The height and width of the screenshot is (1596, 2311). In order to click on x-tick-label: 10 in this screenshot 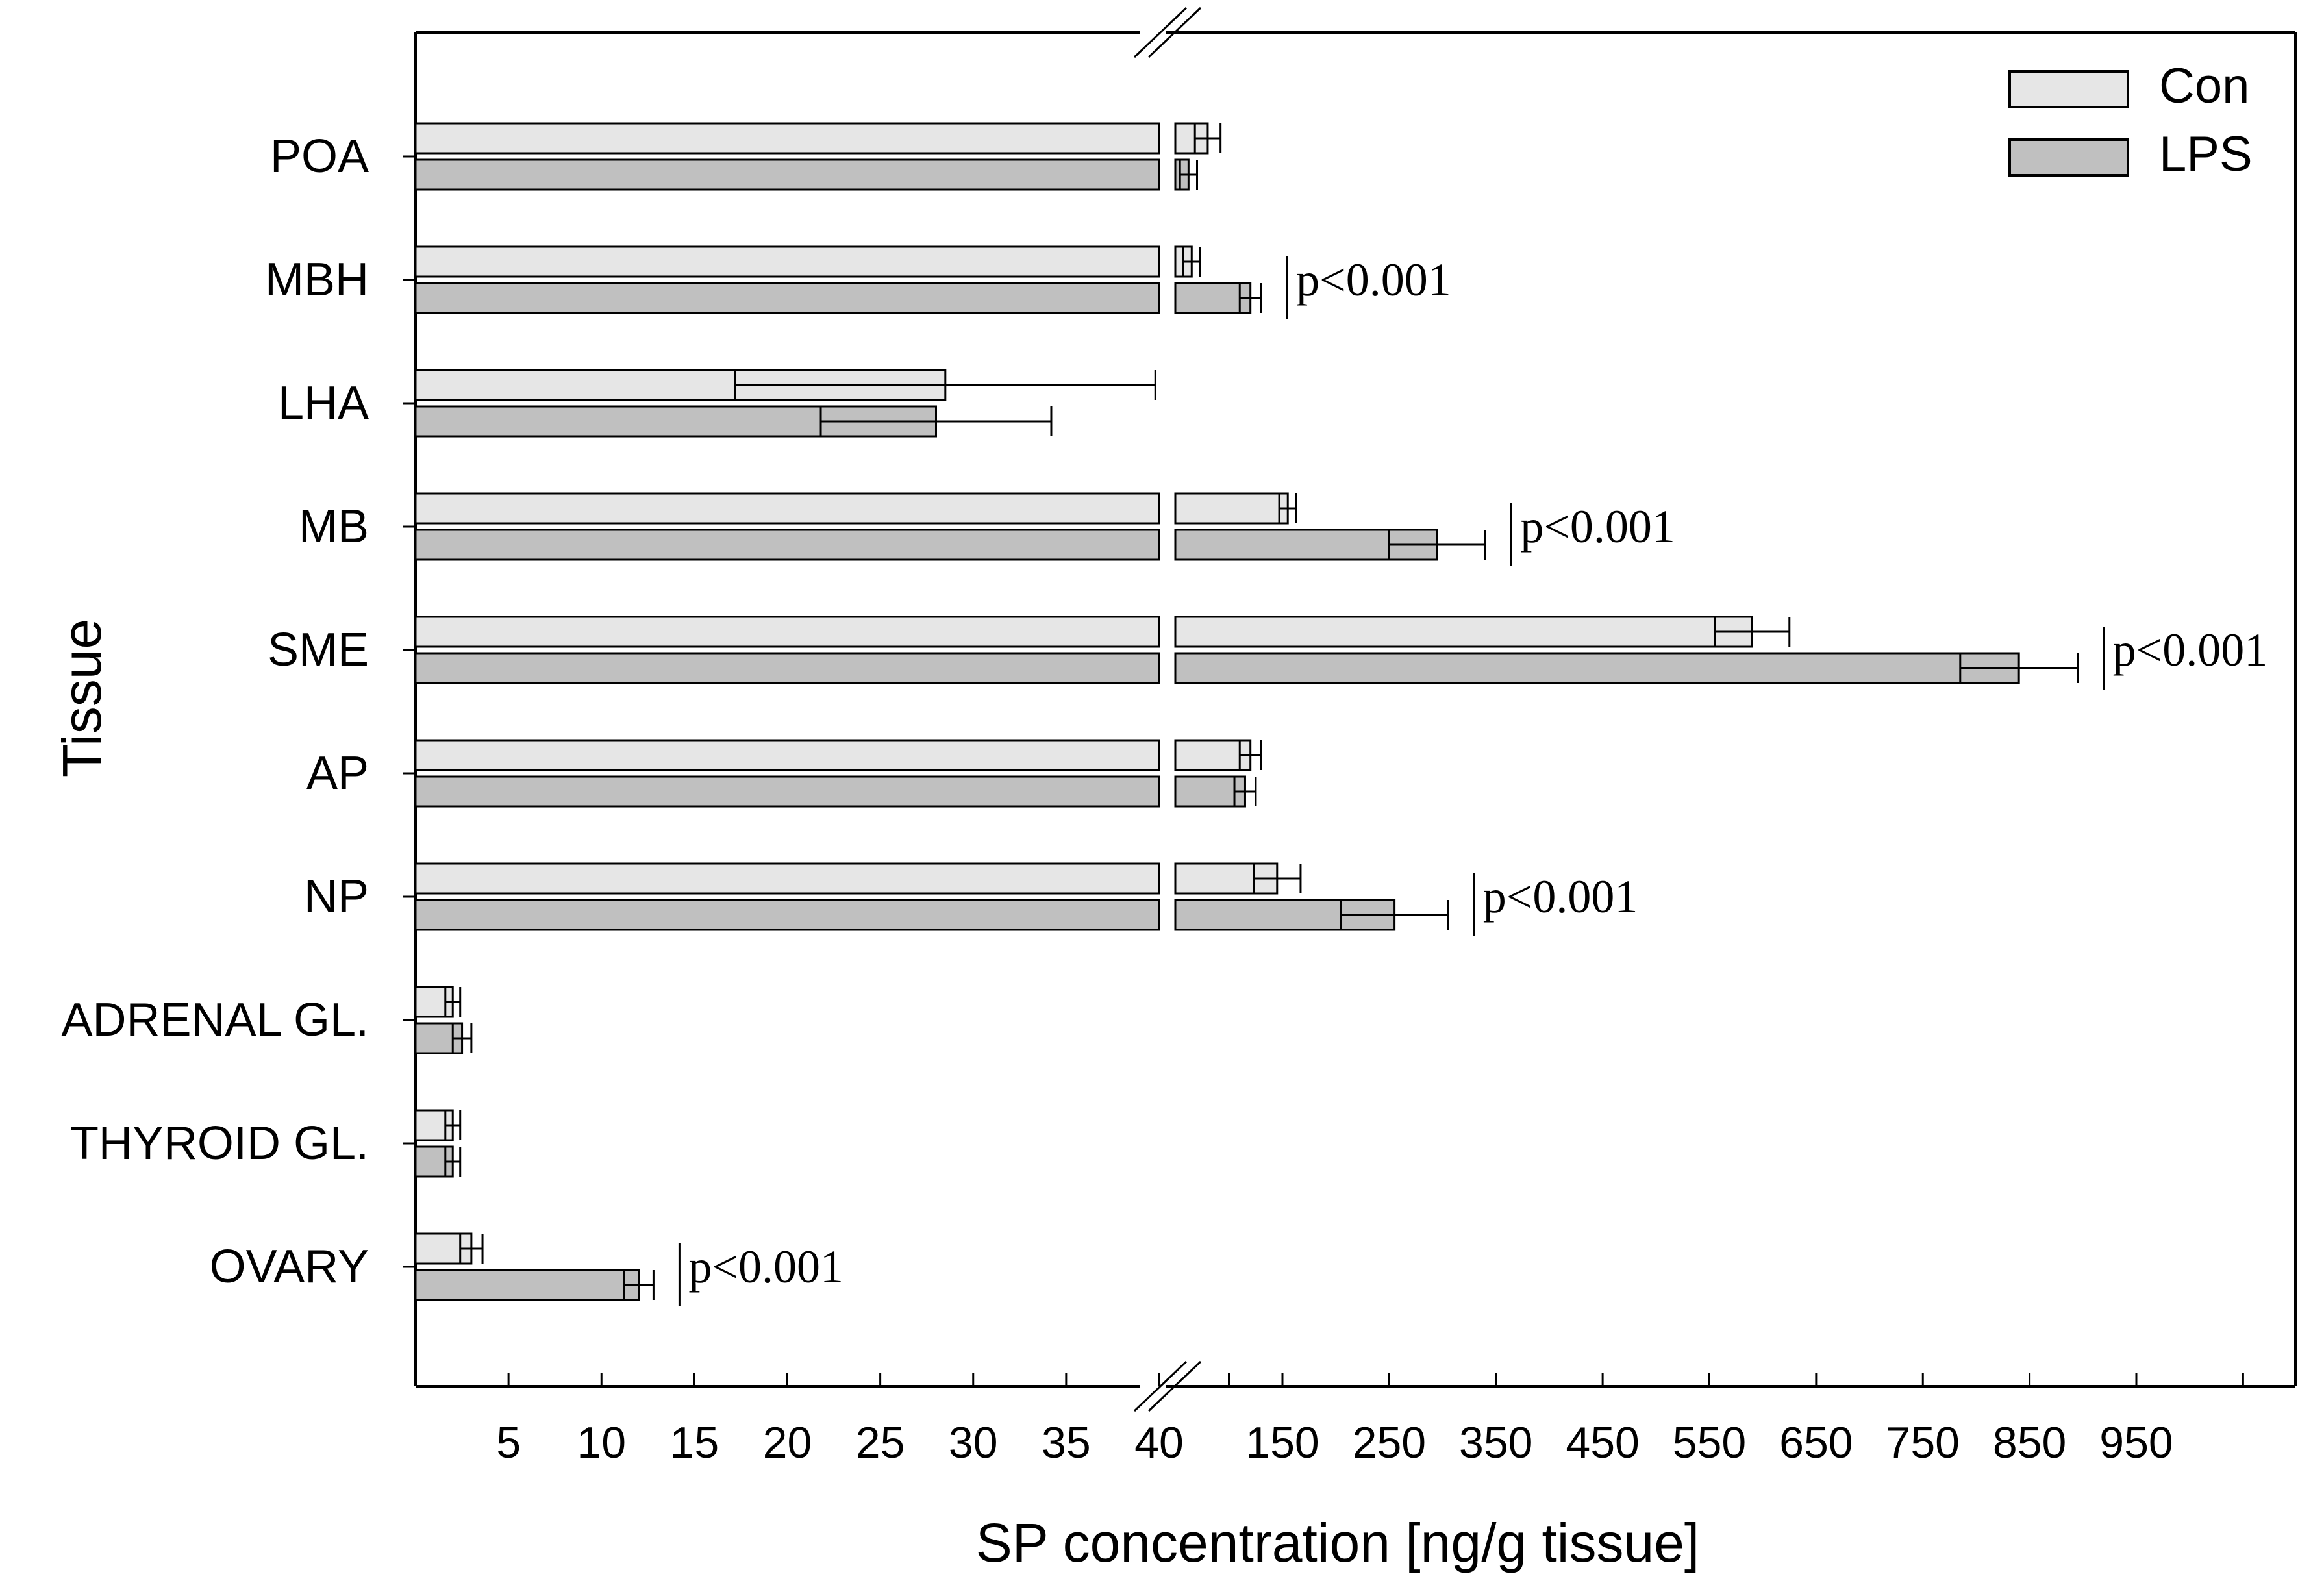, I will do `click(601, 1442)`.